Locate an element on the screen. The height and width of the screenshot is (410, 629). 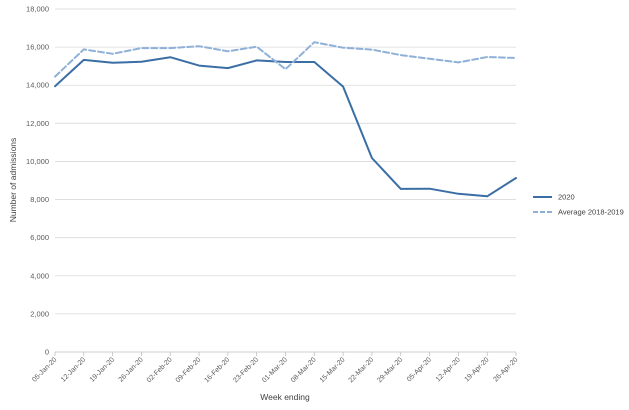
x-tick-label: 05-Apr-20 is located at coordinates (419, 369).